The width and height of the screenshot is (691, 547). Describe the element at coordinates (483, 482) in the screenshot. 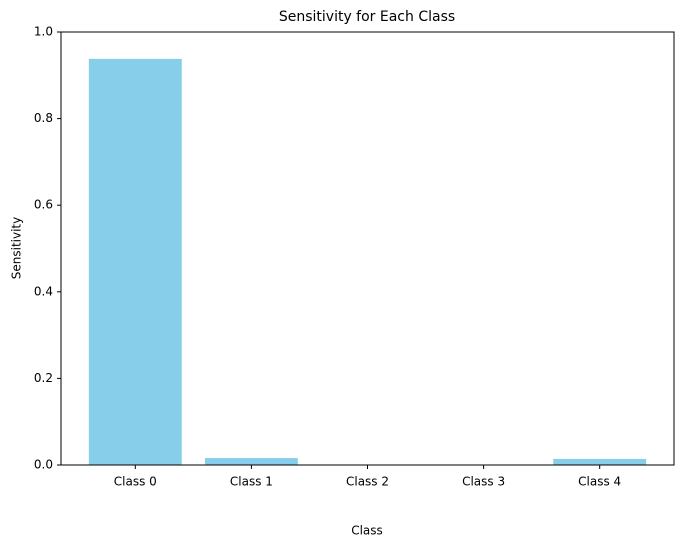

I see `x-tick-label: Class 3` at that location.